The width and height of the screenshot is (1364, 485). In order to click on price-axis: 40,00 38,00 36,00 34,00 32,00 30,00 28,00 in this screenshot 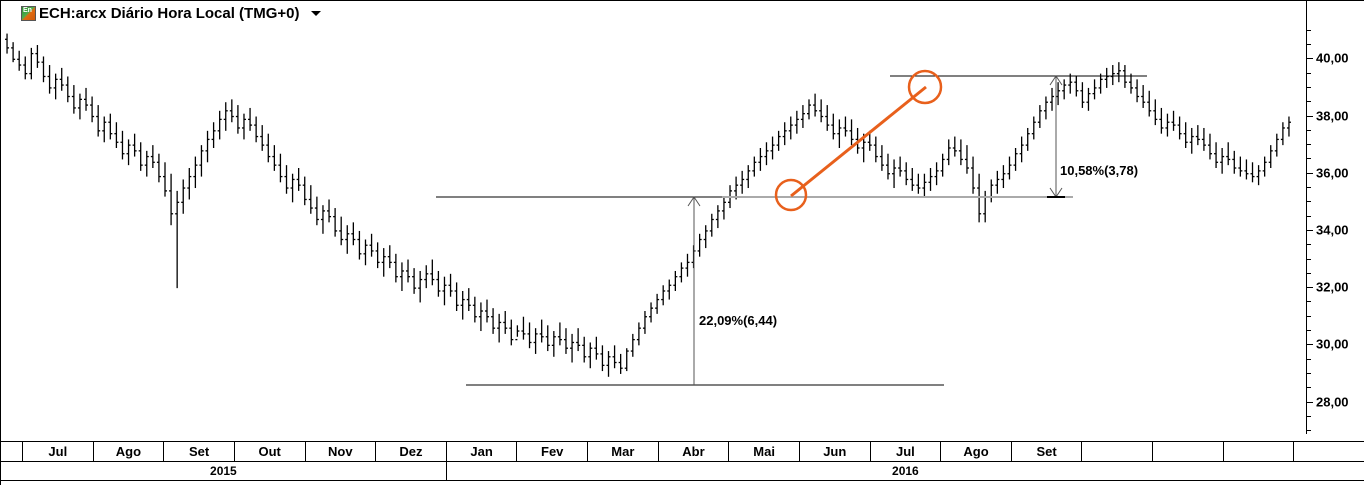, I will do `click(1335, 217)`.